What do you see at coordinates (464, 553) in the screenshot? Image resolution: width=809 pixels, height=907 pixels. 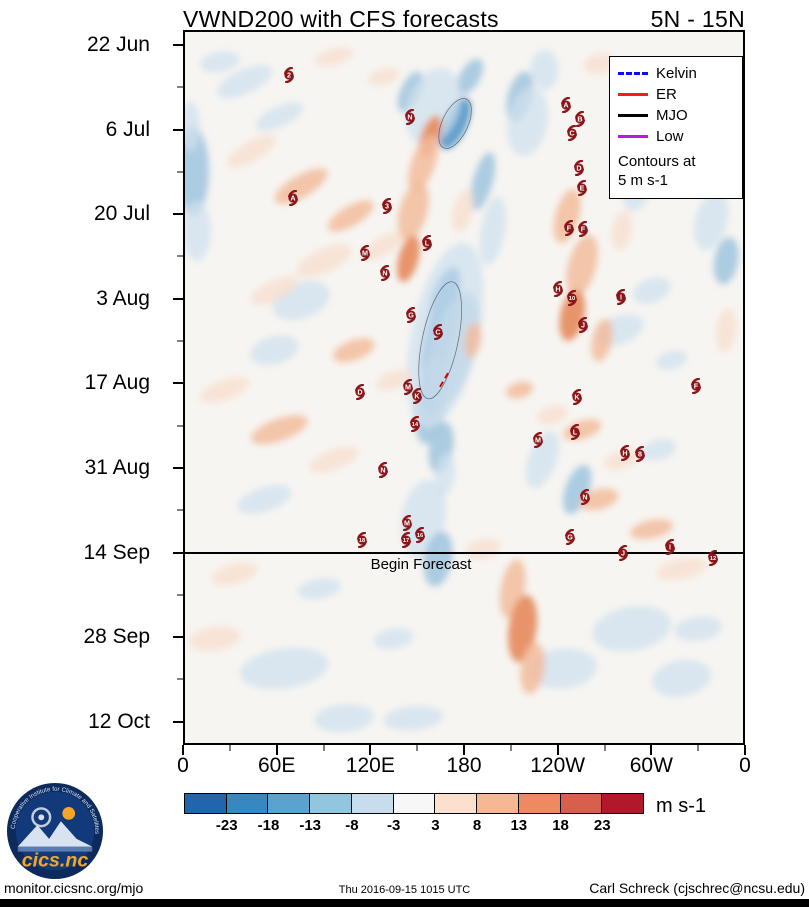 I see `begin-forecast-line` at bounding box center [464, 553].